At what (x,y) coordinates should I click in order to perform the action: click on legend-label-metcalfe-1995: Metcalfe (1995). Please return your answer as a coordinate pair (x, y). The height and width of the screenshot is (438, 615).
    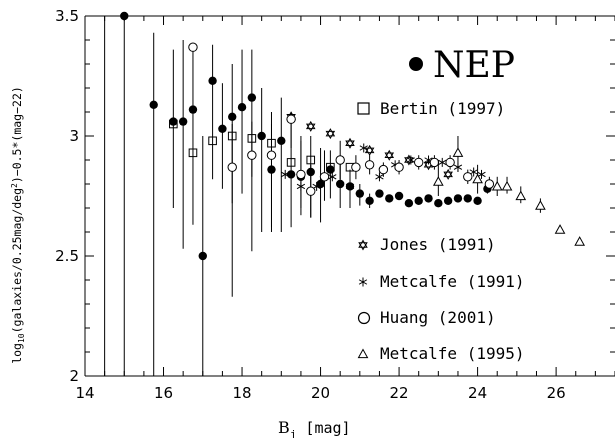
    Looking at the image, I should click on (452, 353).